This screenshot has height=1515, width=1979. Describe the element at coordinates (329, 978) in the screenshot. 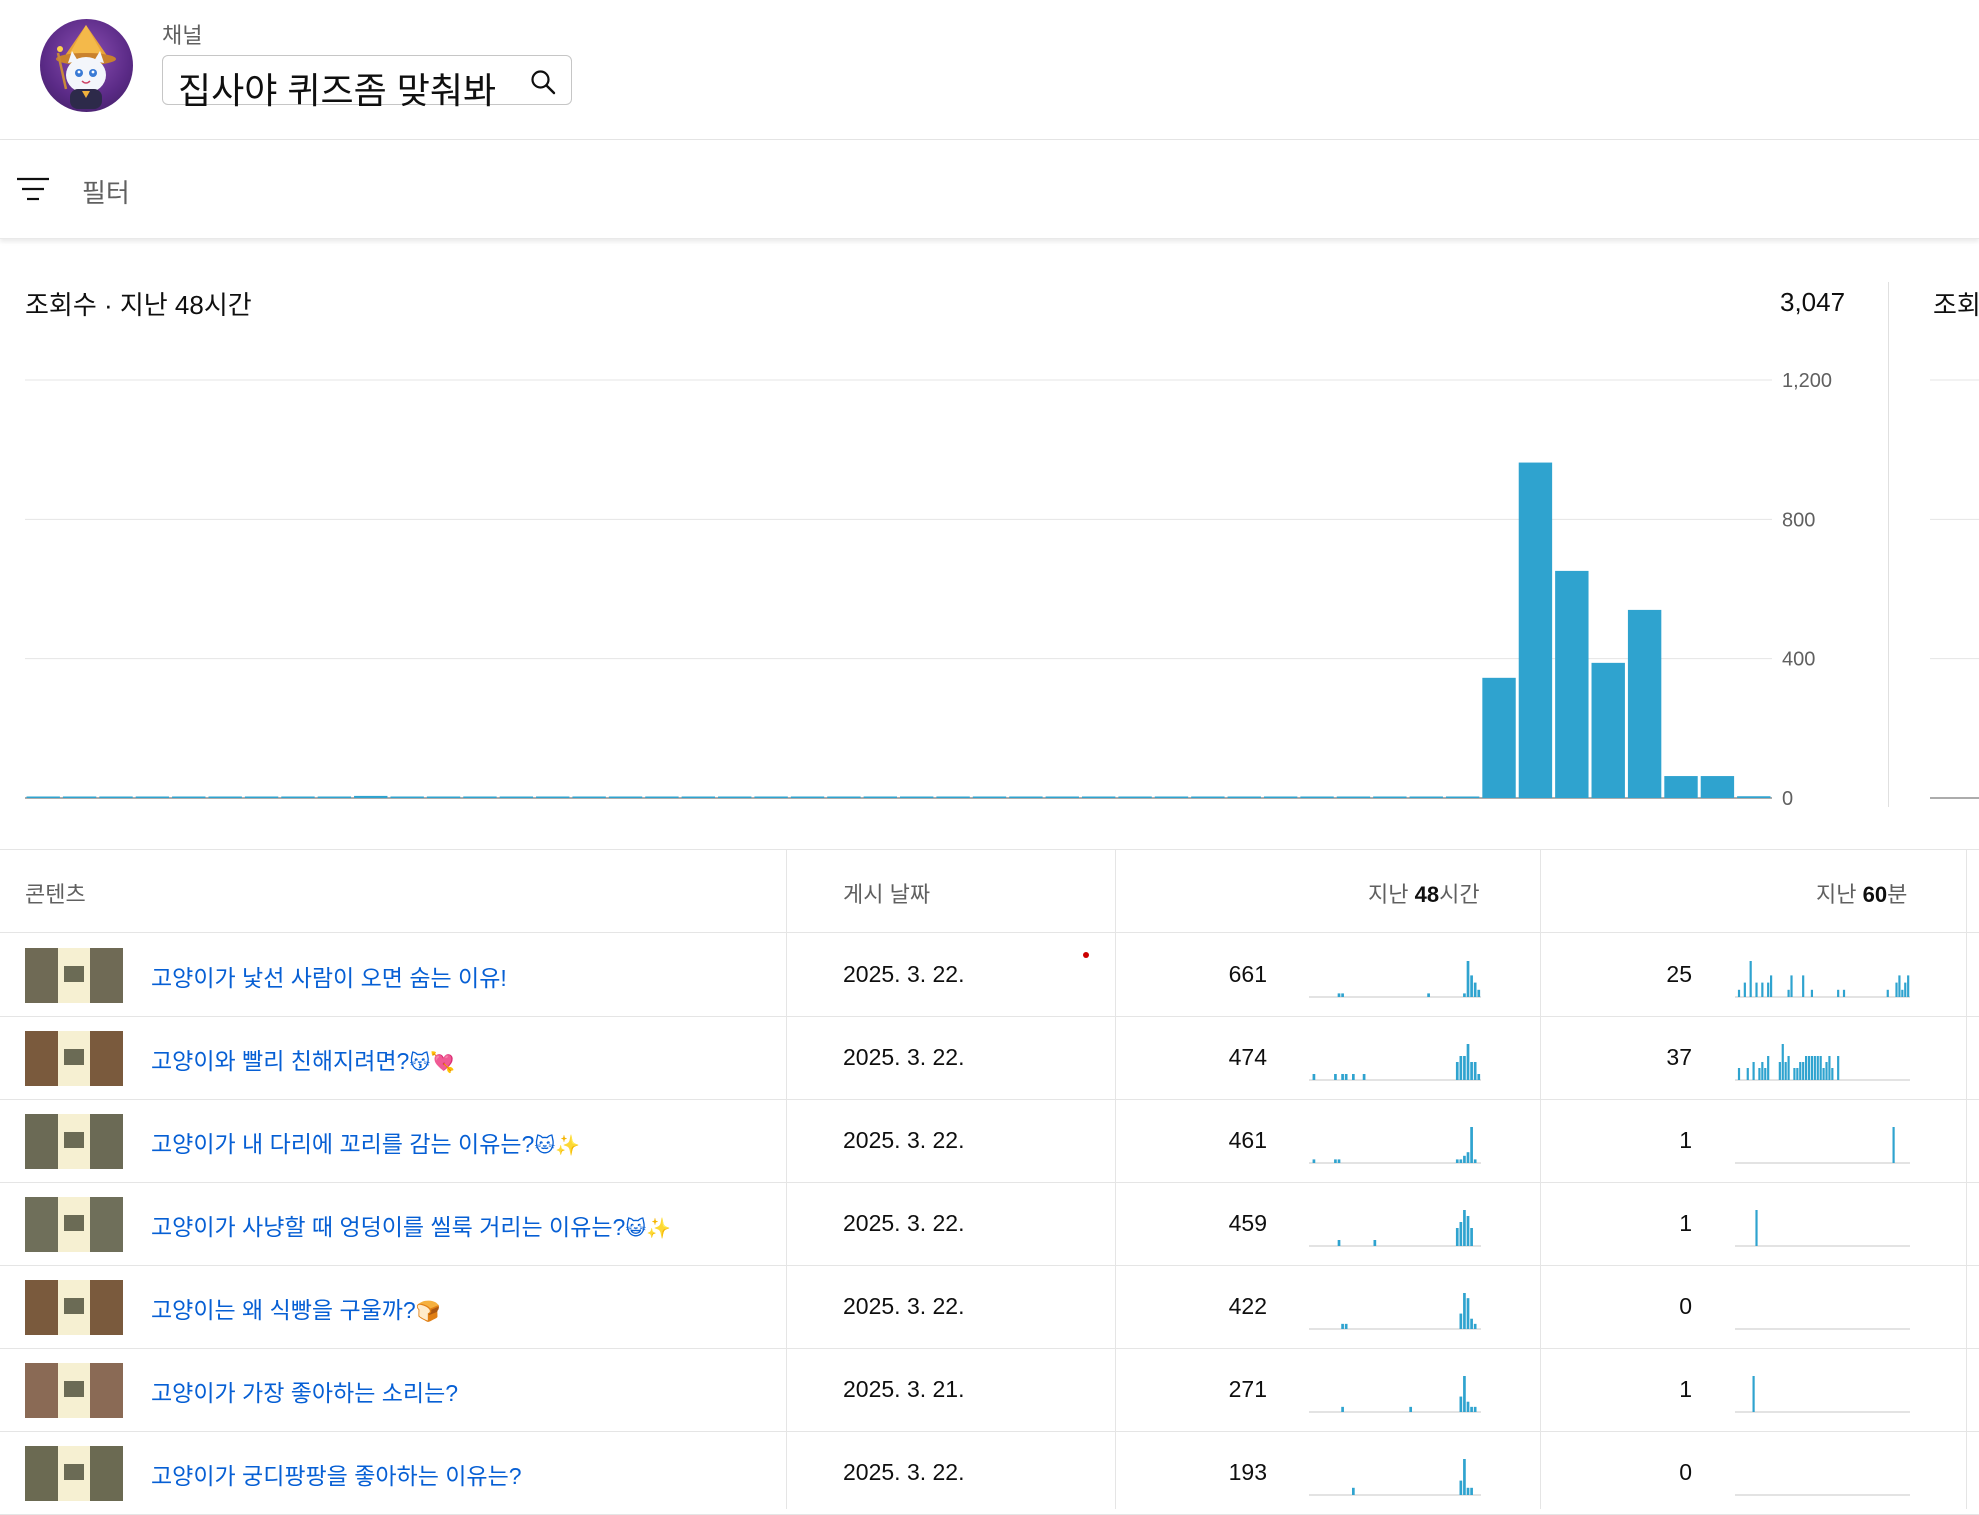

I see `video-title-link: 고양이가 낯선 사람이 오면 숨는 이유!` at that location.